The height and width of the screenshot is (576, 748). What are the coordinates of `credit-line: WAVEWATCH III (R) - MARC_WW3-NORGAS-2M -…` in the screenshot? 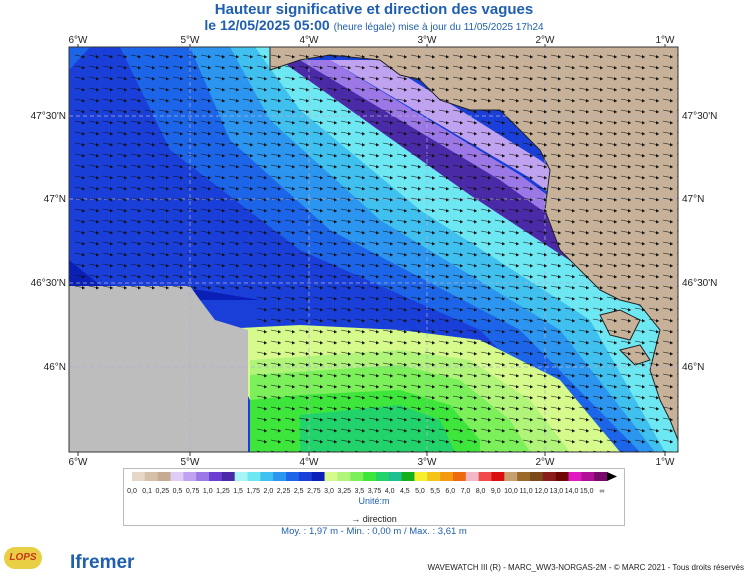 It's located at (585, 567).